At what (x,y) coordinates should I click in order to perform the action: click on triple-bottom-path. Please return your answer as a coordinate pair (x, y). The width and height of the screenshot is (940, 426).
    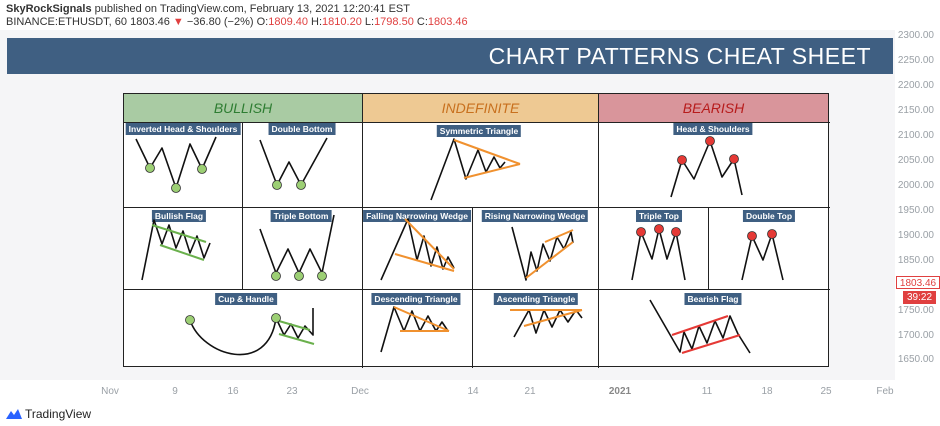
    Looking at the image, I should click on (297, 244).